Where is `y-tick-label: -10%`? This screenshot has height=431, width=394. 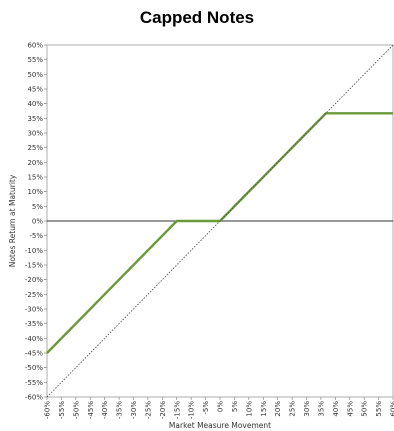
y-tick-label: -10% is located at coordinates (34, 251).